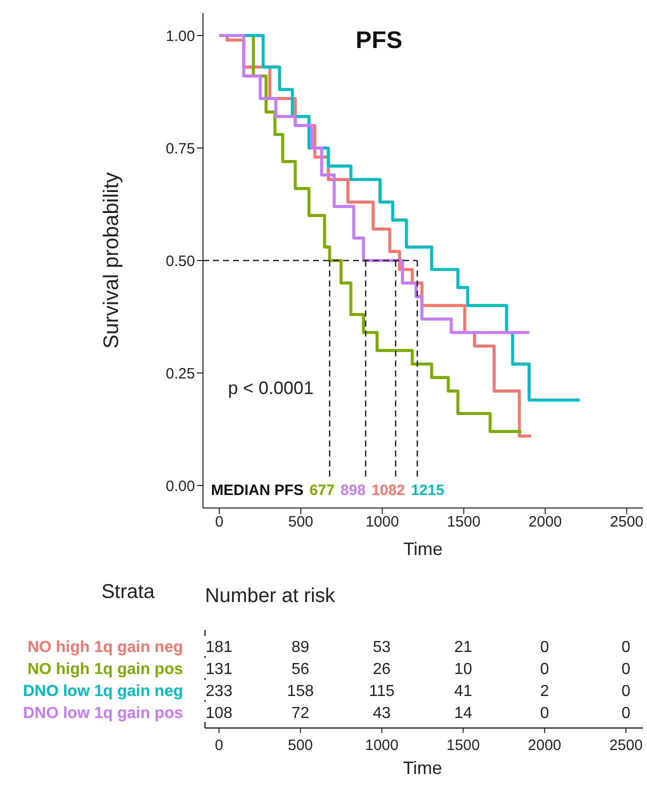  What do you see at coordinates (379, 40) in the screenshot?
I see `text: PFS` at bounding box center [379, 40].